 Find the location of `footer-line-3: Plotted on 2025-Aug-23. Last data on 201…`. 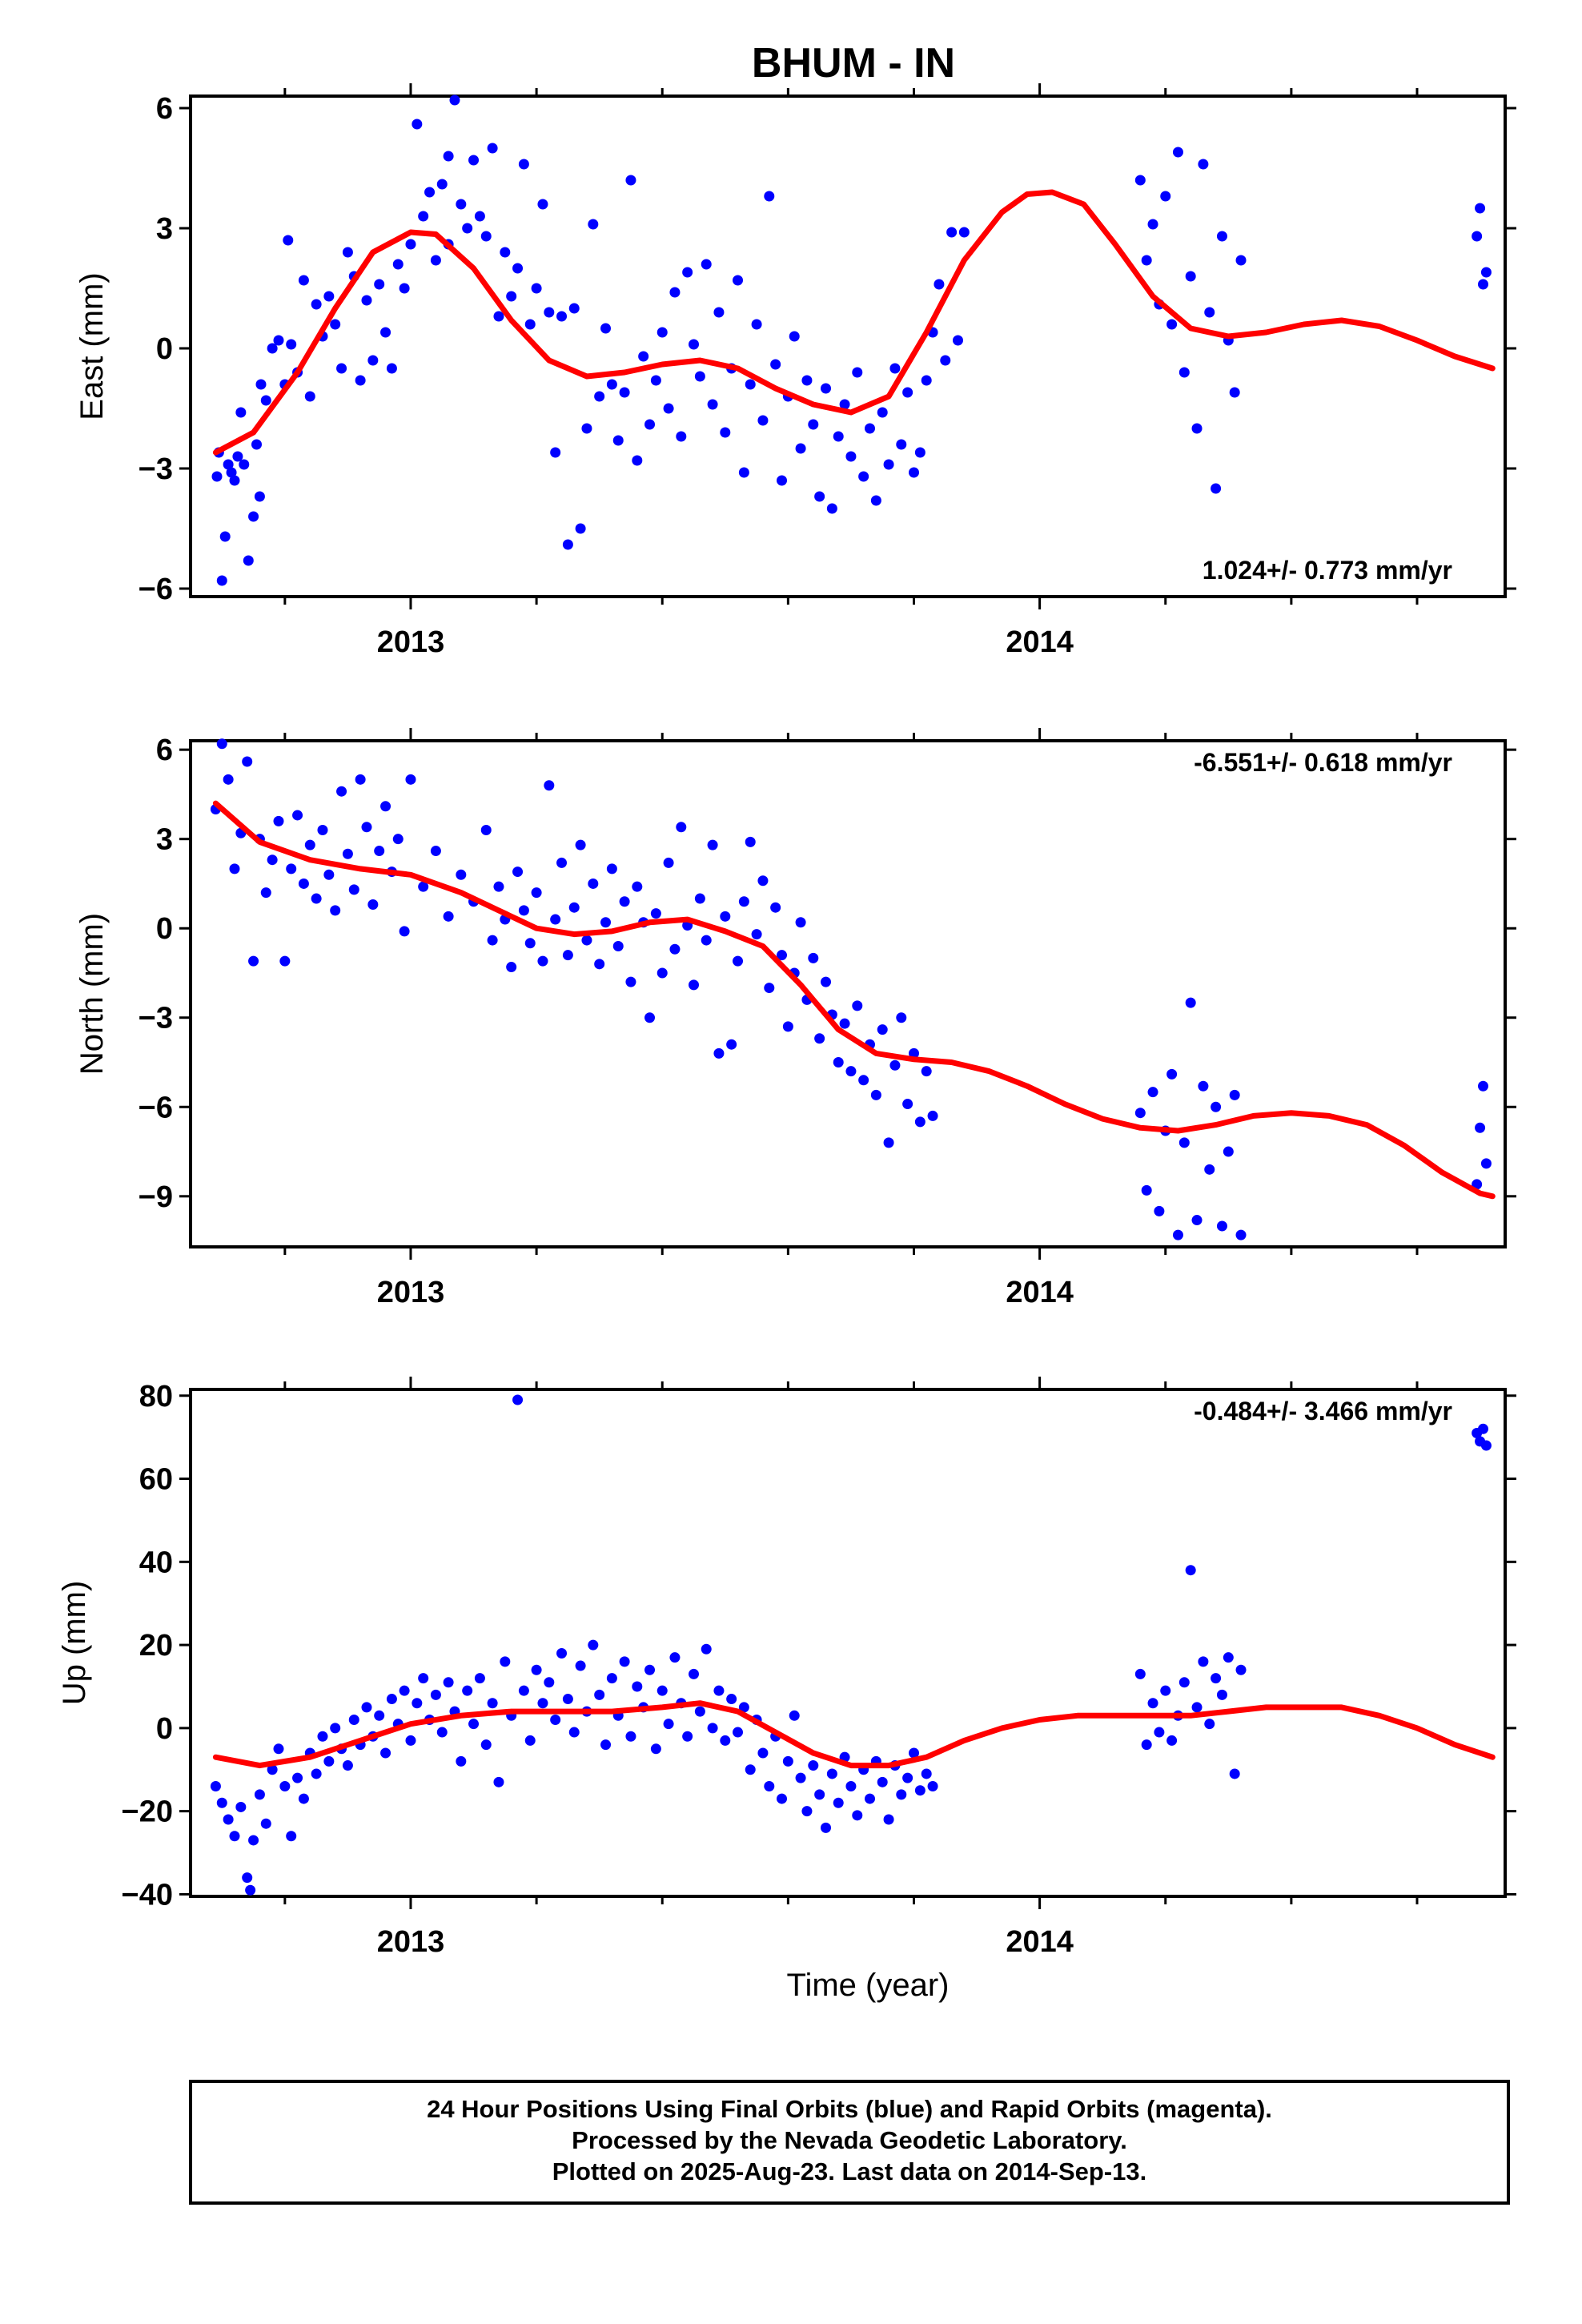

footer-line-3: Plotted on 2025-Aug-23. Last data on 201… is located at coordinates (849, 2171).